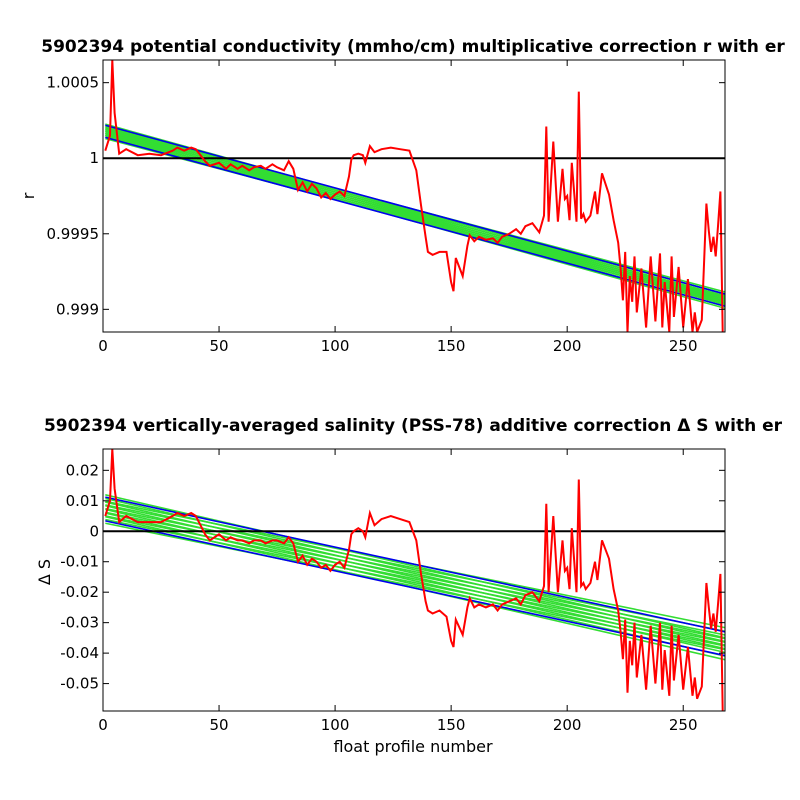 Image resolution: width=800 pixels, height=800 pixels. What do you see at coordinates (94, 531) in the screenshot?
I see `y-tick-label: 0` at bounding box center [94, 531].